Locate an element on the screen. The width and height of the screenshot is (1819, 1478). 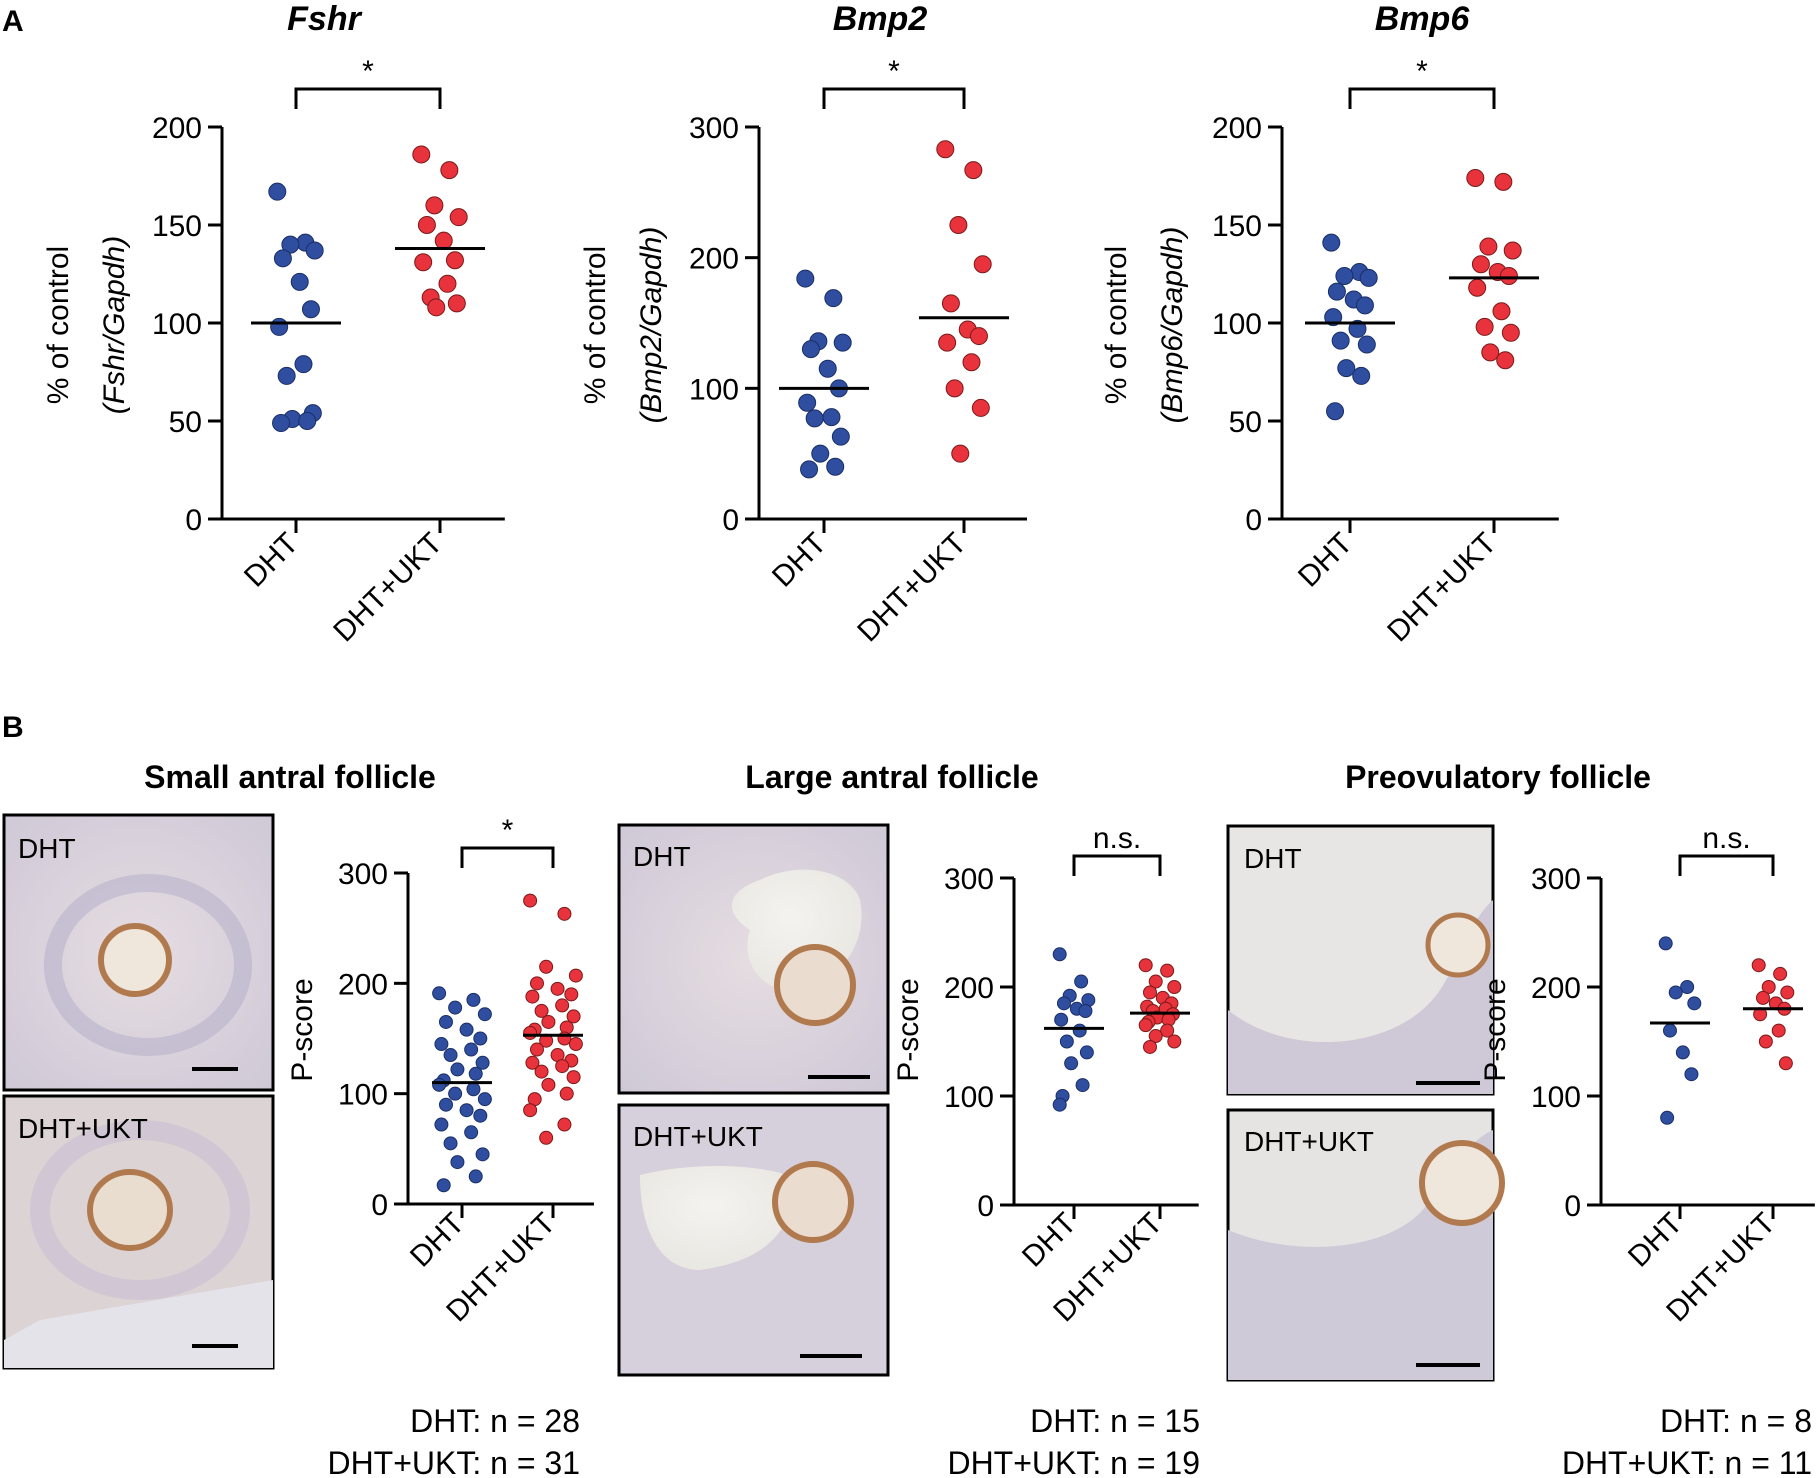
chart-title: Bmp2 is located at coordinates (880, 19).